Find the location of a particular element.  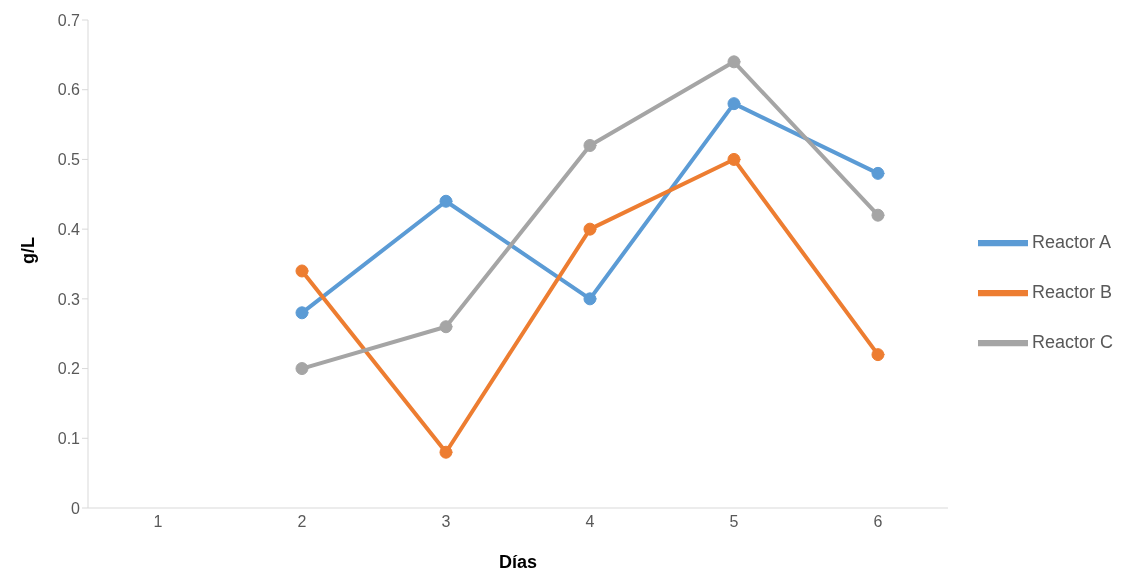

y-tick-label: 0.4 is located at coordinates (69, 229).